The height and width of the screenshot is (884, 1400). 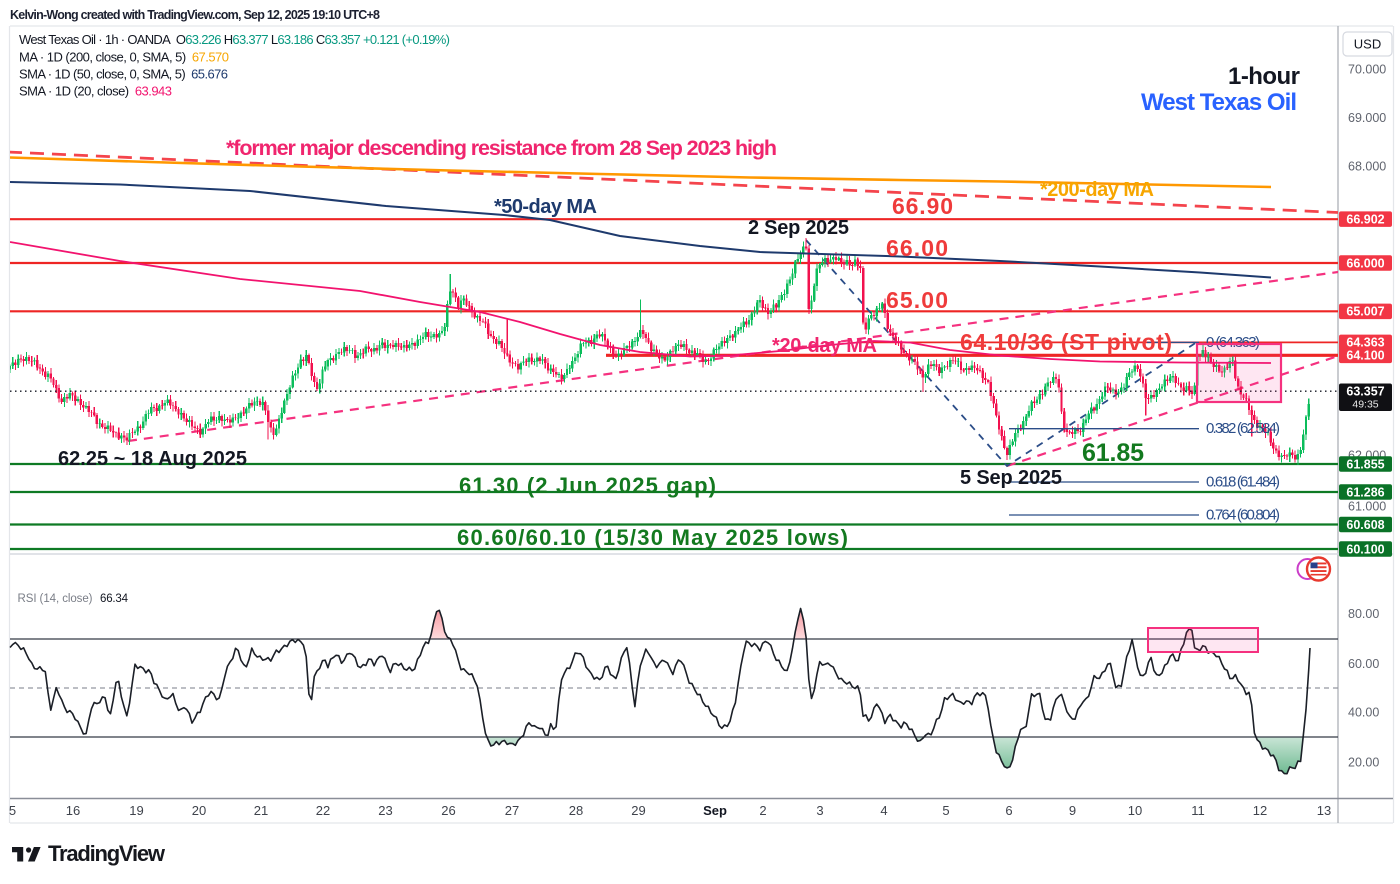 What do you see at coordinates (1367, 44) in the screenshot?
I see `svg-text: USD` at bounding box center [1367, 44].